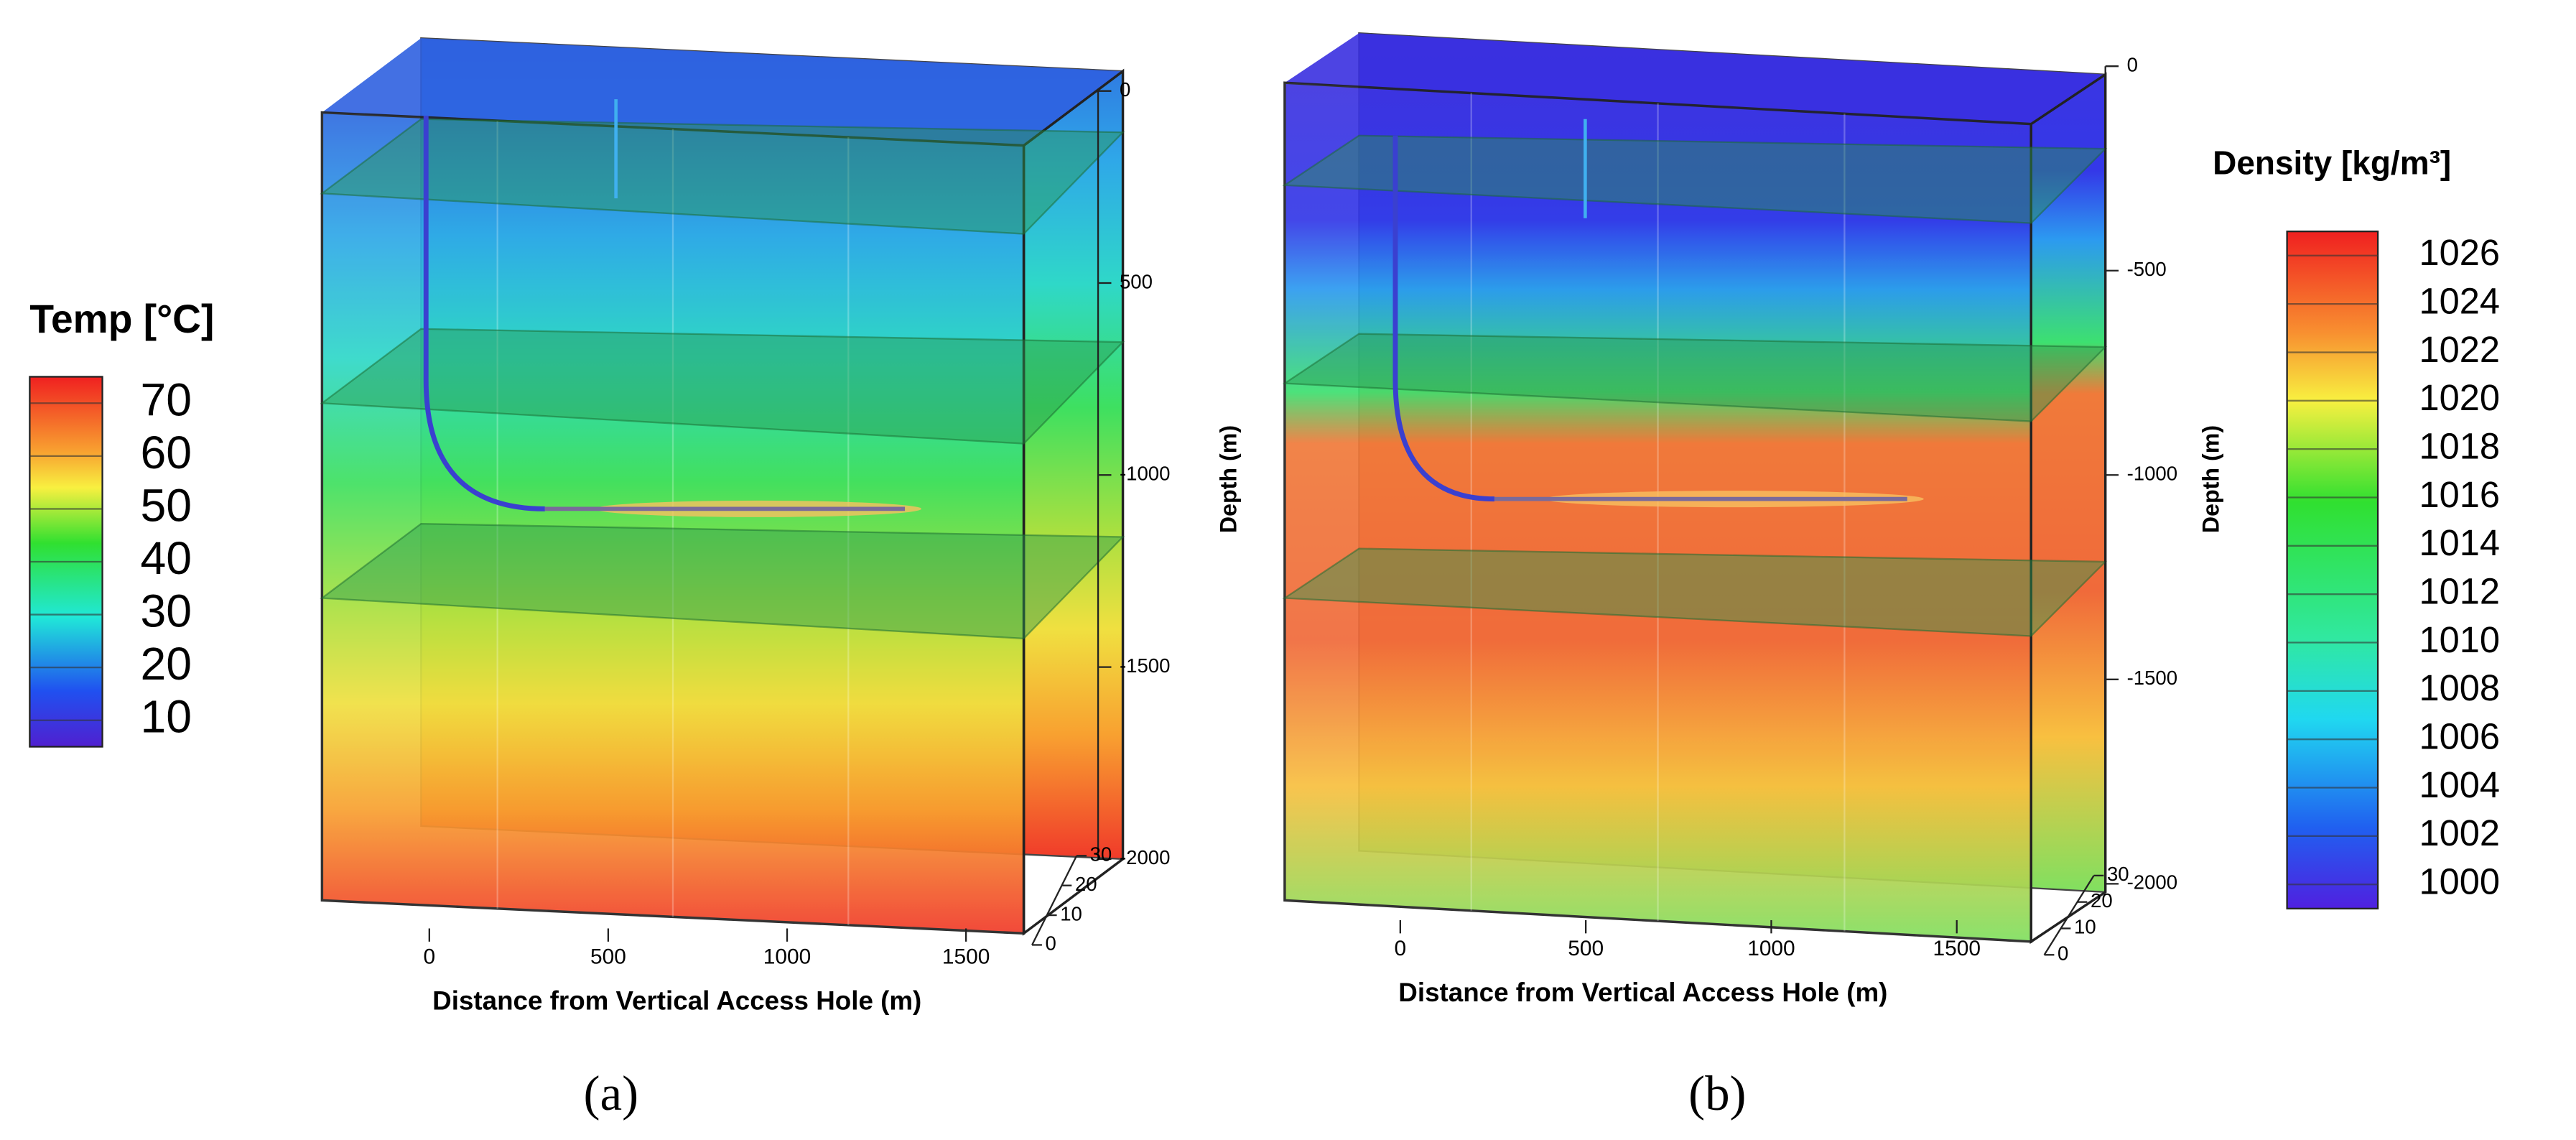  What do you see at coordinates (2460, 687) in the screenshot?
I see `colorbar-tick-label: 1008` at bounding box center [2460, 687].